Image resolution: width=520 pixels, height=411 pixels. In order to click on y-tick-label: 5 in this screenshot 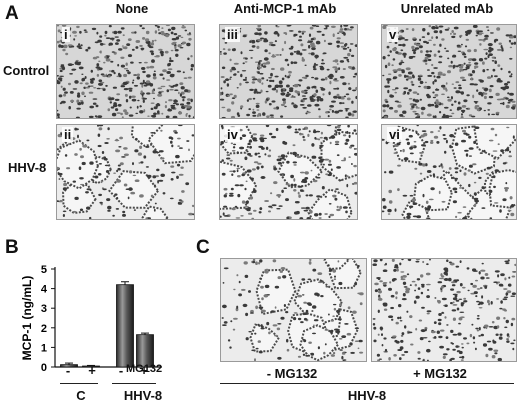, I will do `click(44, 270)`.